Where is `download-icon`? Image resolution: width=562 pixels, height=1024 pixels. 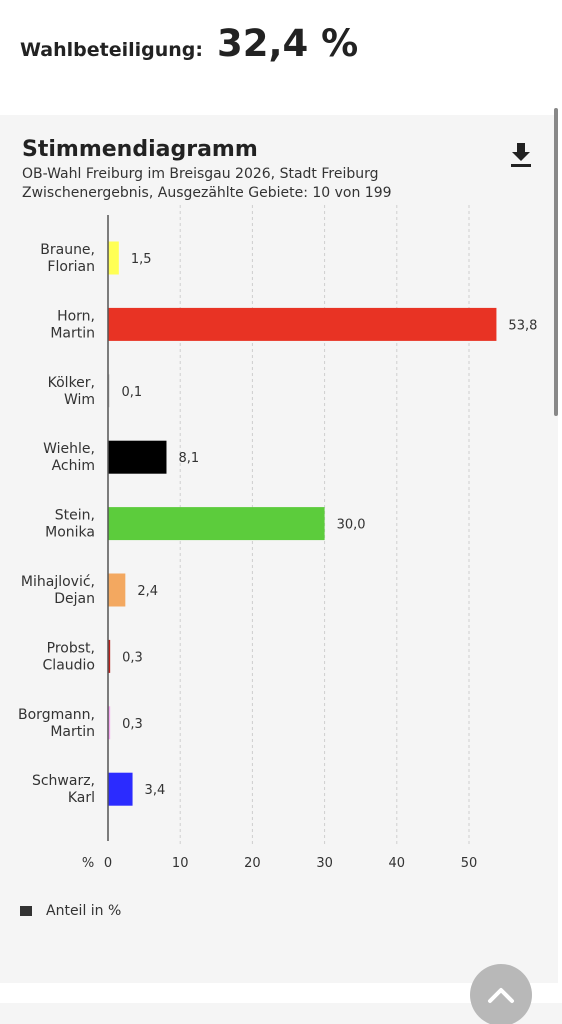
download-icon is located at coordinates (521, 155).